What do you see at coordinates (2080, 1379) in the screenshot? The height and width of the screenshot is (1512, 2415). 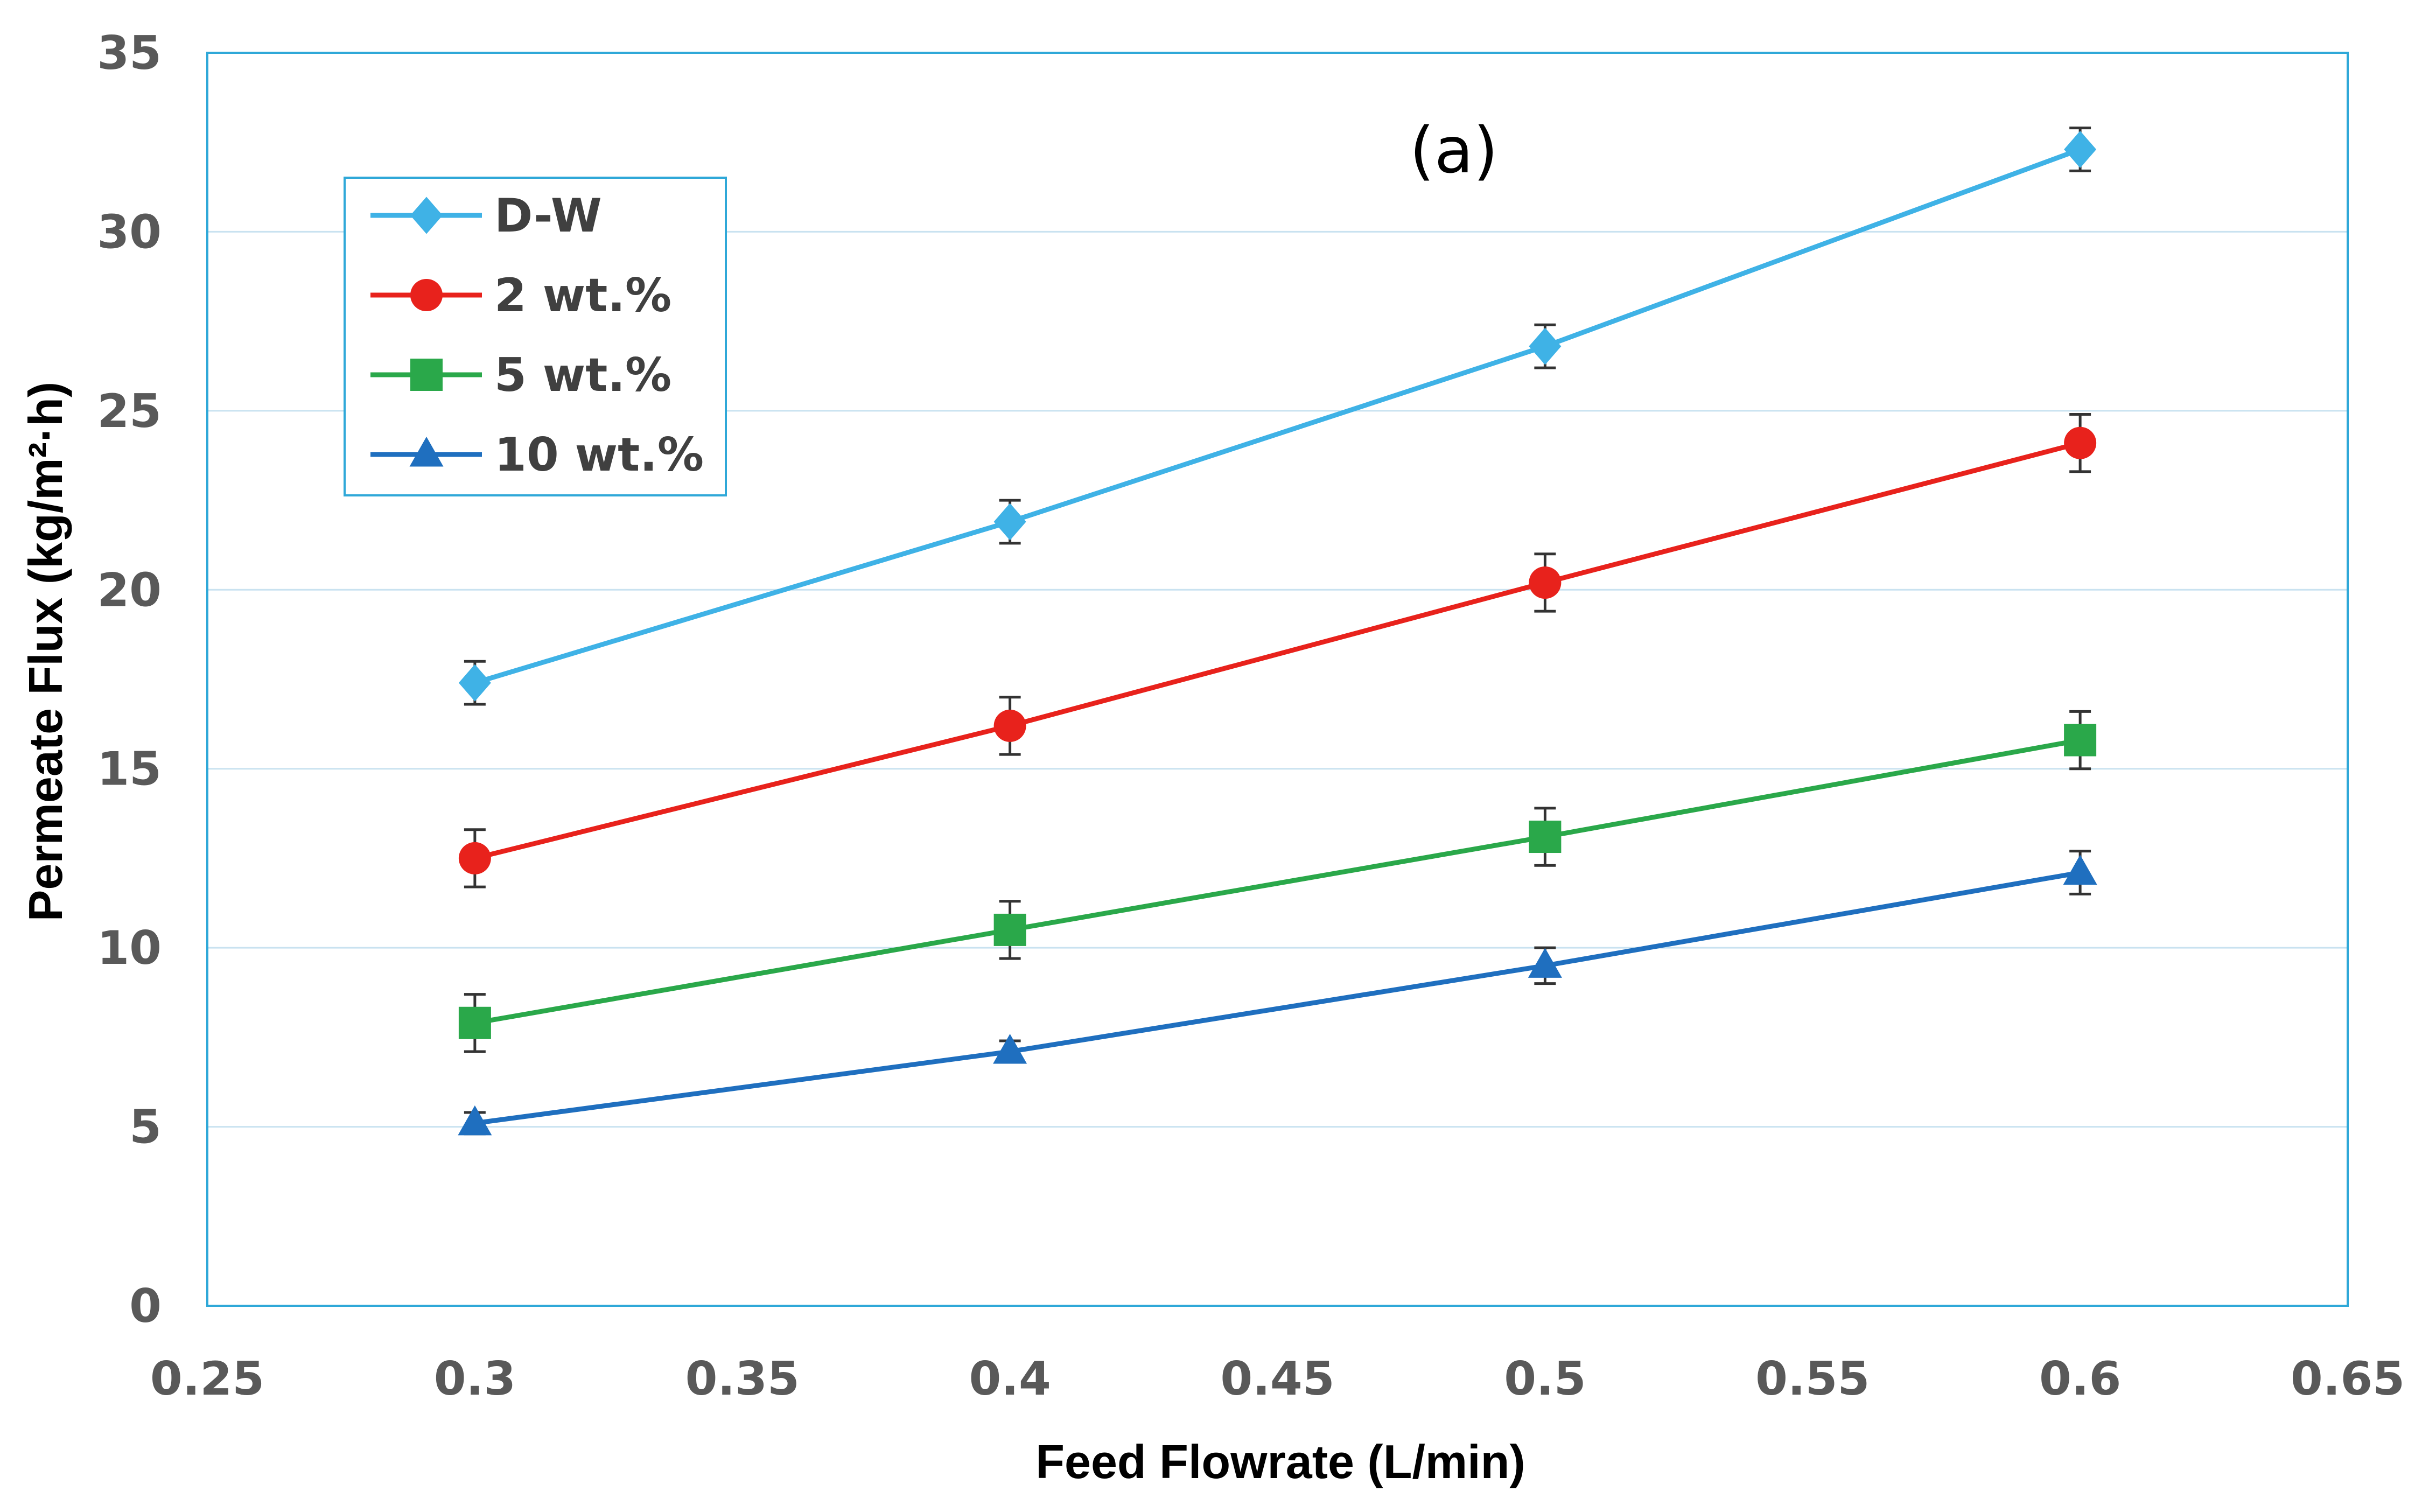 I see `x-tick-label: 0.6` at bounding box center [2080, 1379].